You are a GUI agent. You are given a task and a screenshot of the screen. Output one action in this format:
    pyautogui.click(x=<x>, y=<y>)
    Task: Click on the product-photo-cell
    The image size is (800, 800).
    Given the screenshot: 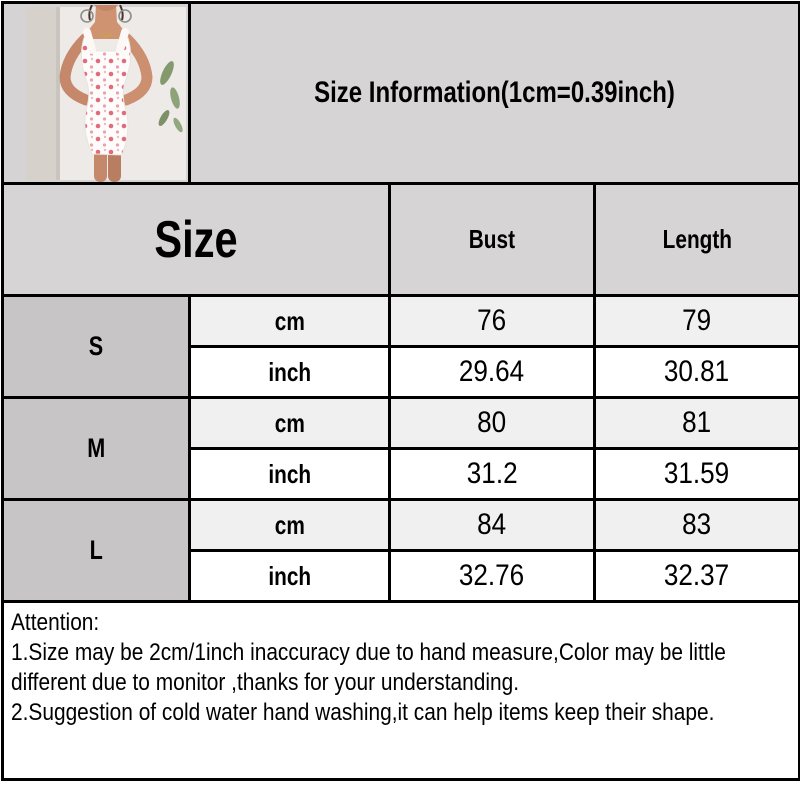 What is the action you would take?
    pyautogui.click(x=96, y=93)
    